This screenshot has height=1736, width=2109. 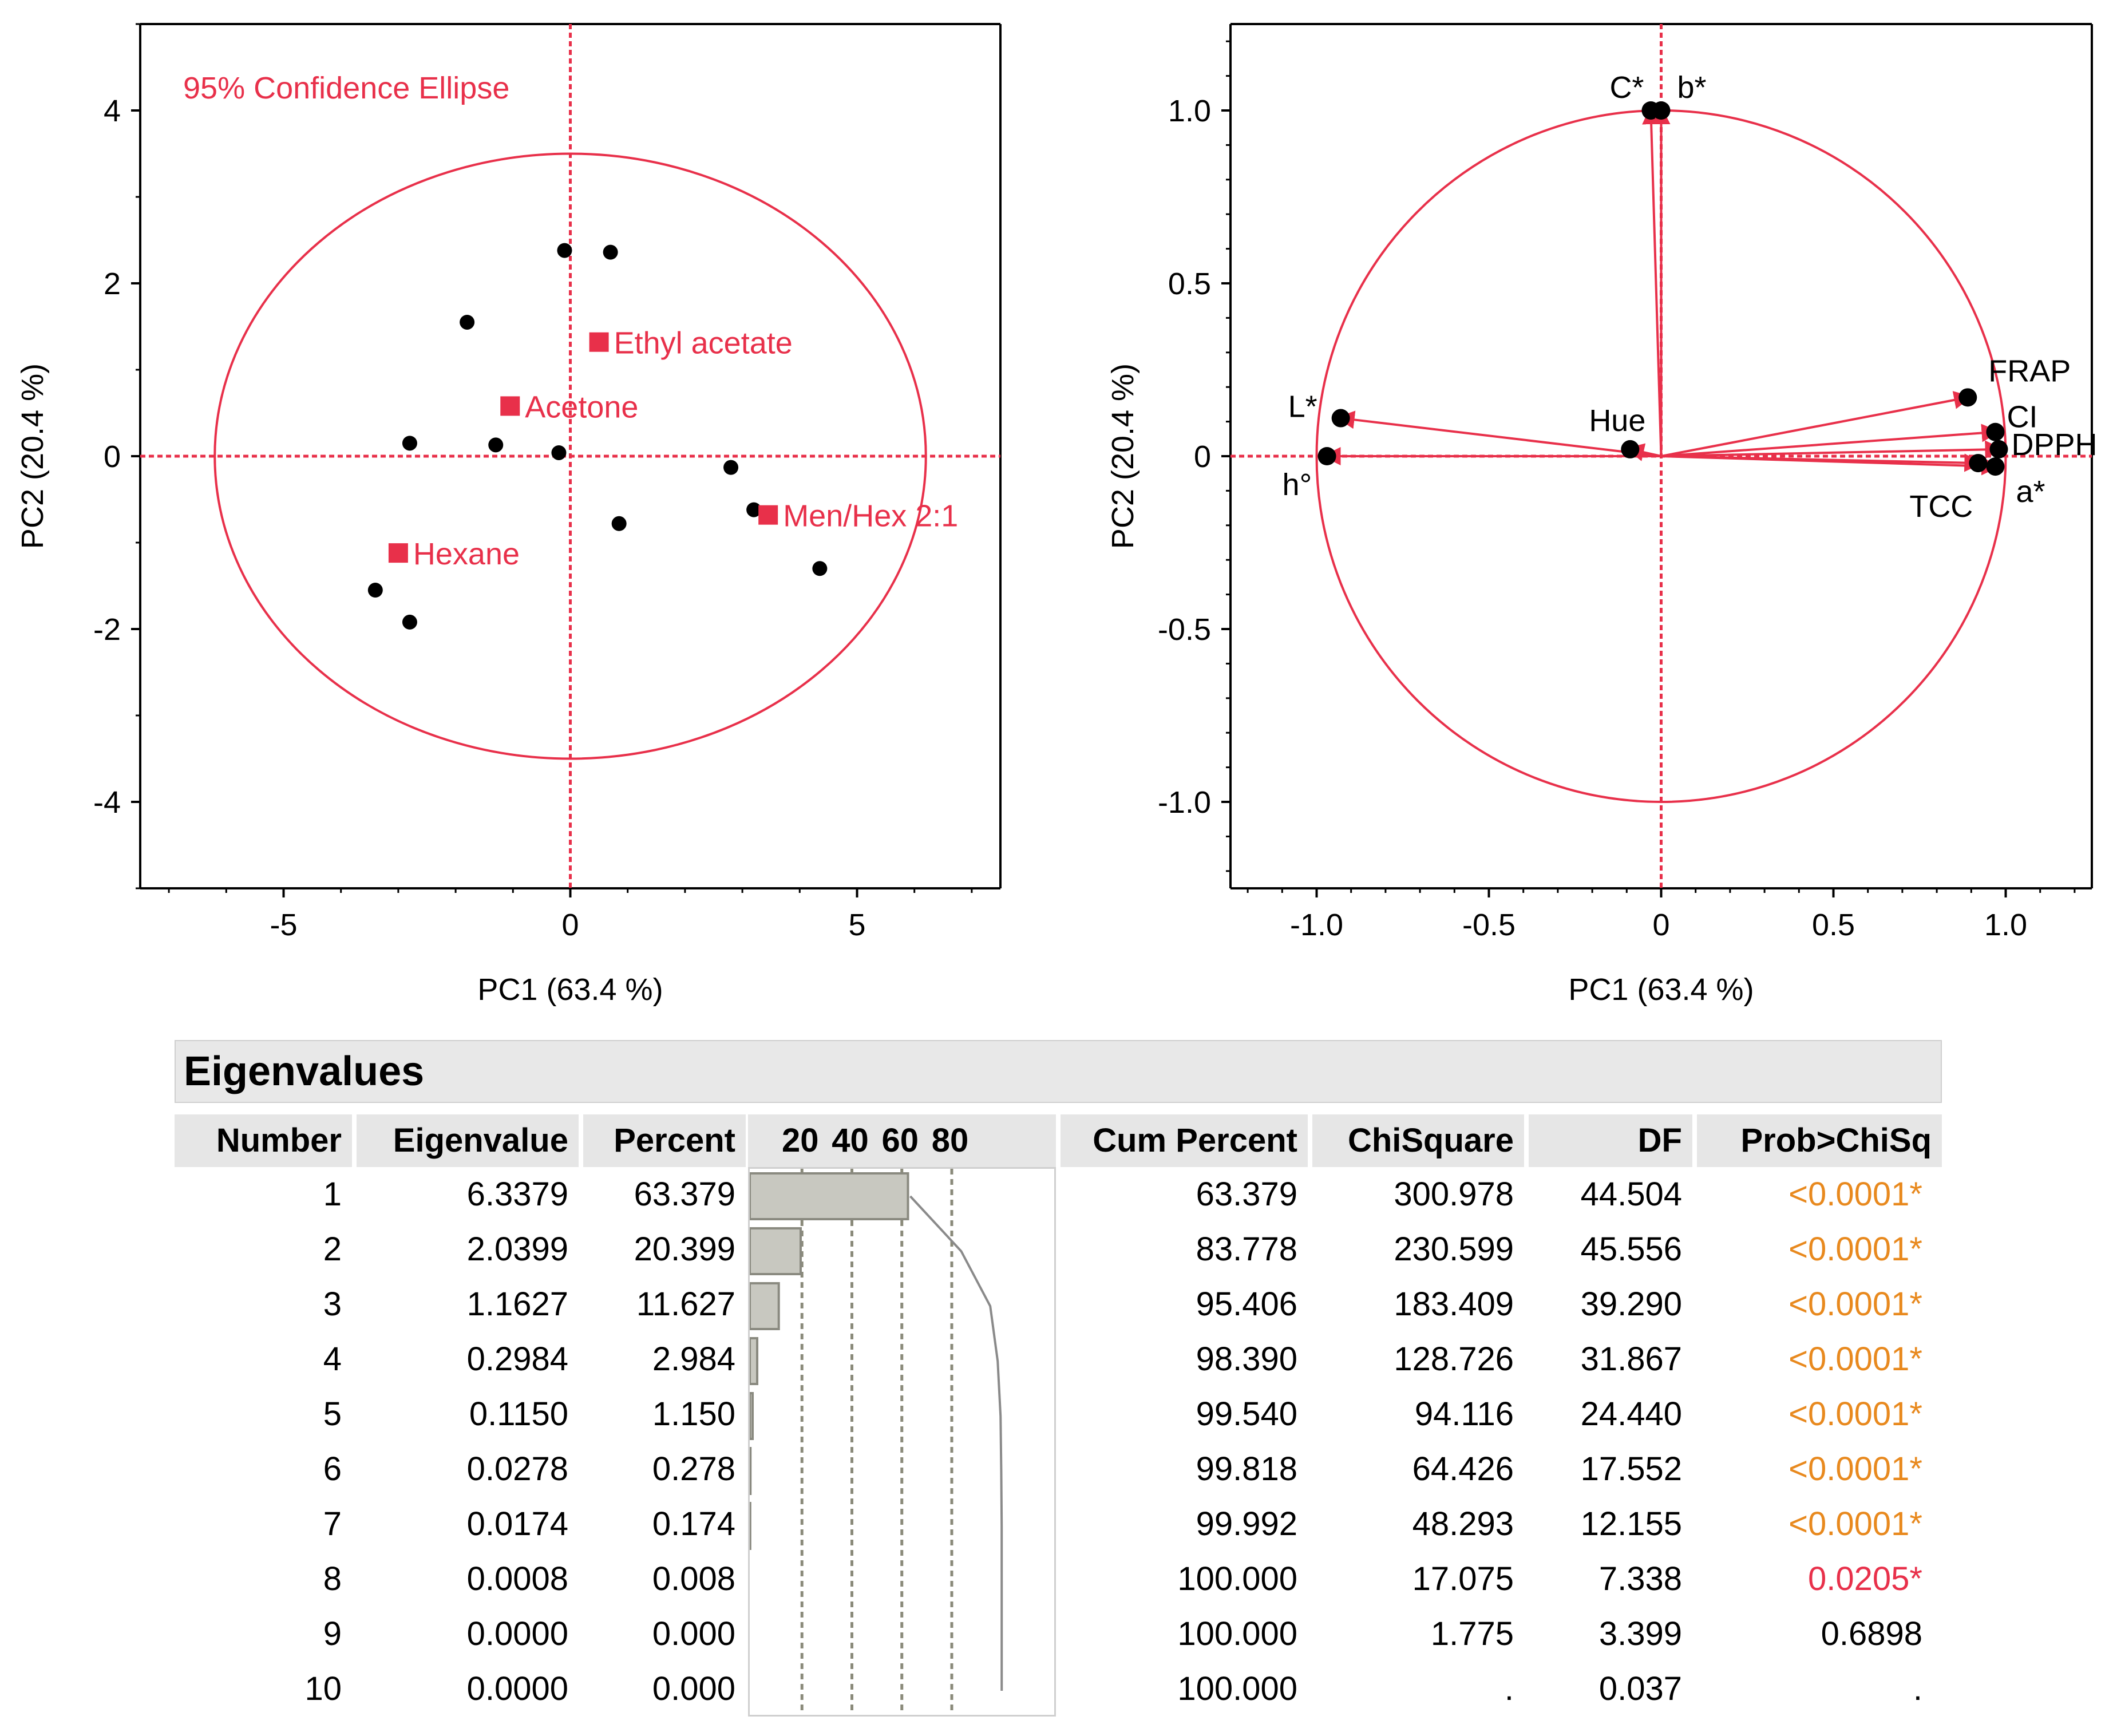 What do you see at coordinates (1302, 407) in the screenshot?
I see `loading-label: L*` at bounding box center [1302, 407].